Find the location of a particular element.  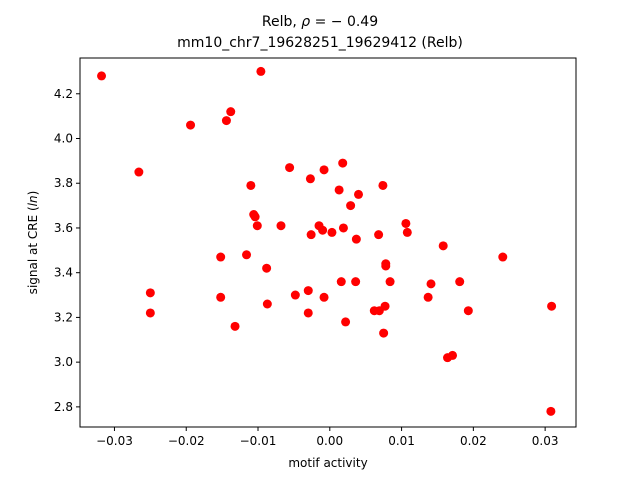

x-axis: −0.03 −0.02 −0.01 0.00 0.01 0.02 0.03 is located at coordinates (327, 437).